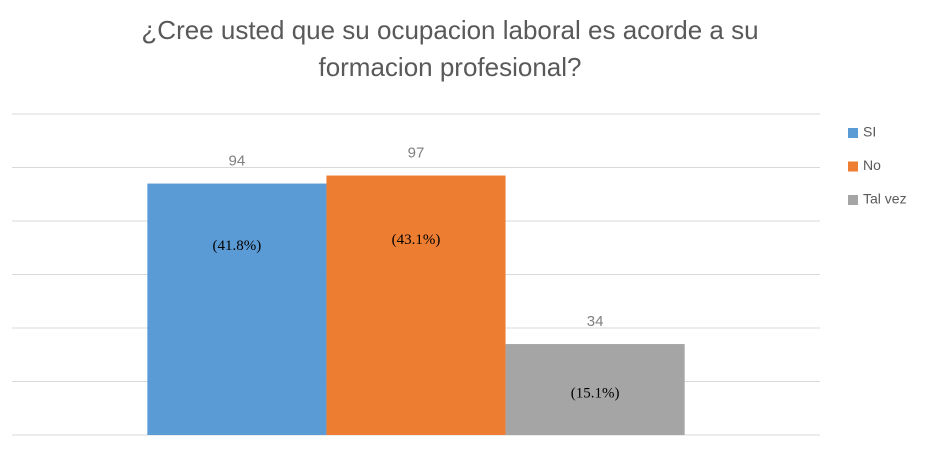 The image size is (925, 457). Describe the element at coordinates (237, 161) in the screenshot. I see `value-label: 94` at that location.